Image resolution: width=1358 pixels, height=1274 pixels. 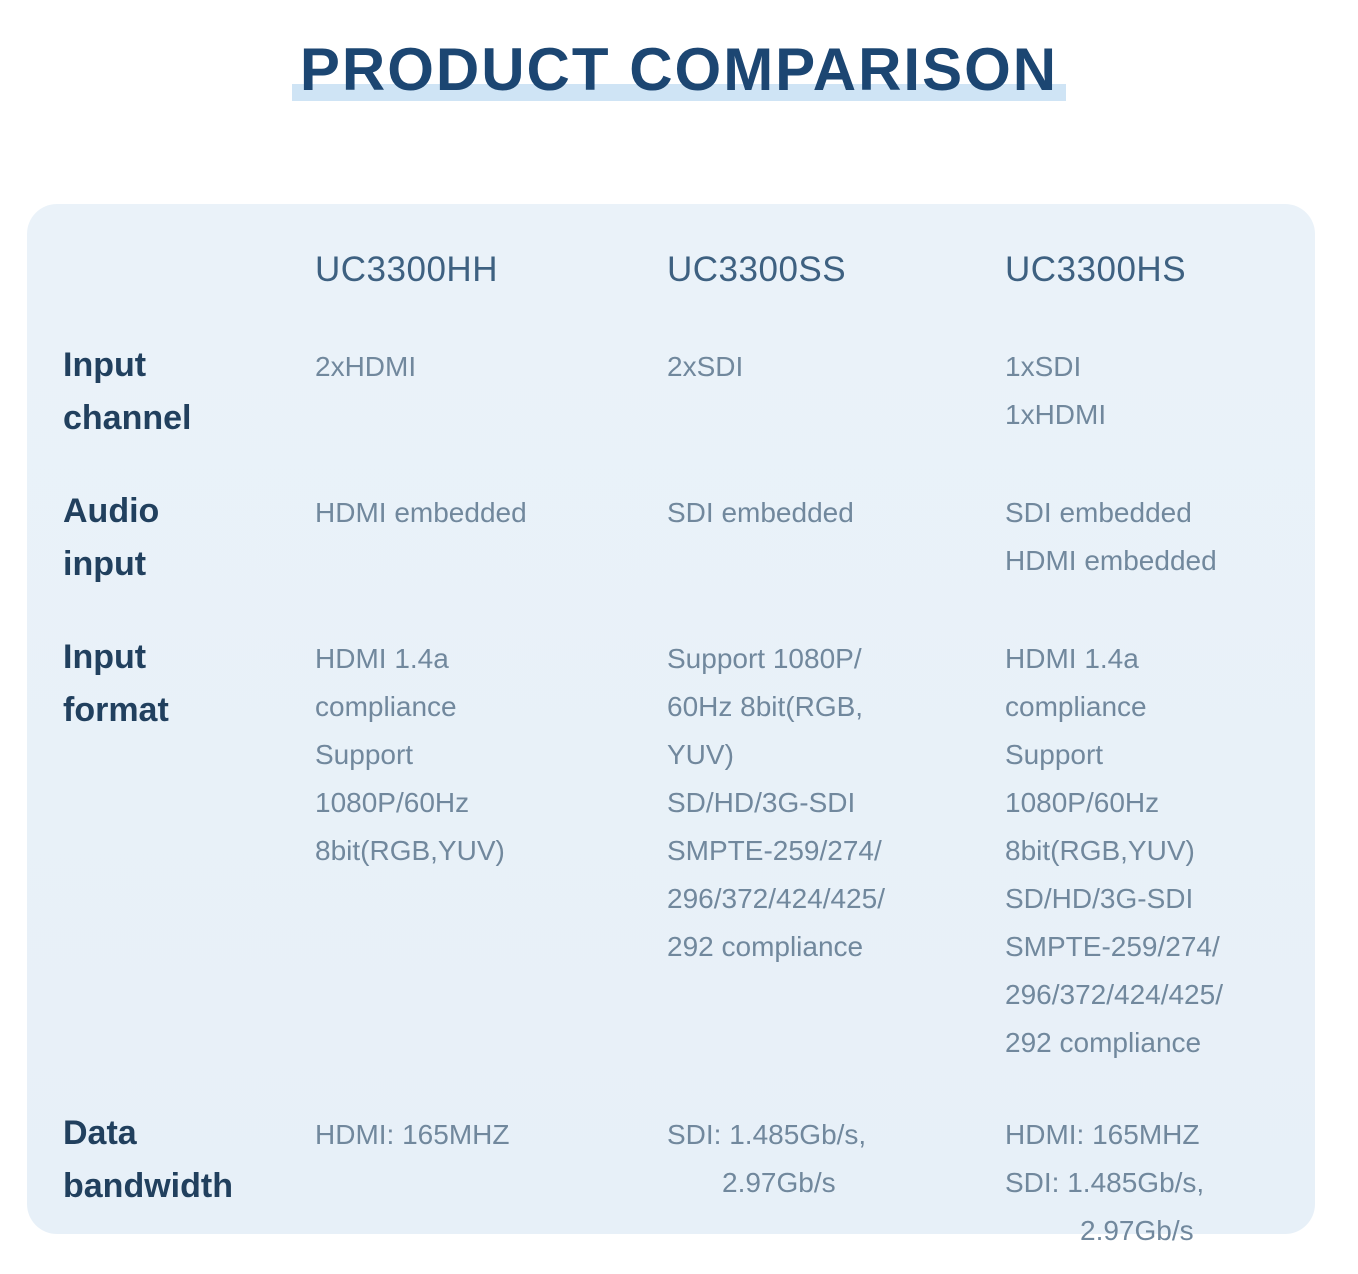 What do you see at coordinates (148, 1159) in the screenshot?
I see `row-label: Data bandwidth` at bounding box center [148, 1159].